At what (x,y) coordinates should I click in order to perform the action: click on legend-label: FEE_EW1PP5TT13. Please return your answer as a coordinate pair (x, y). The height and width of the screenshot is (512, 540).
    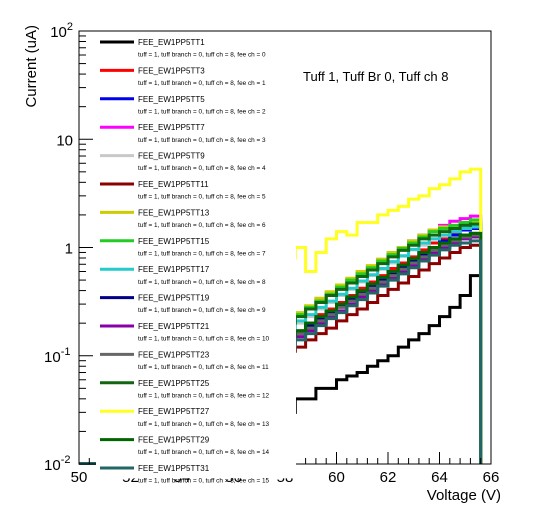
    Looking at the image, I should click on (174, 212).